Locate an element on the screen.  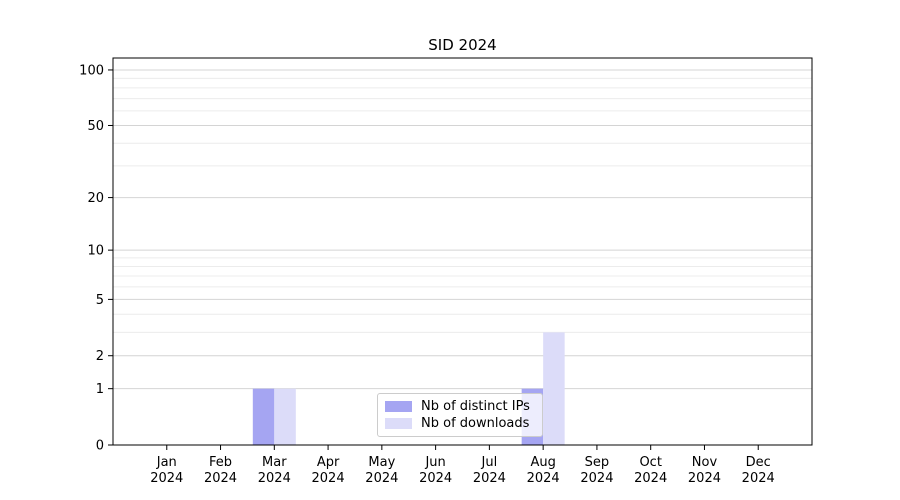
x-tick-label: Jan 2024 is located at coordinates (166, 470).